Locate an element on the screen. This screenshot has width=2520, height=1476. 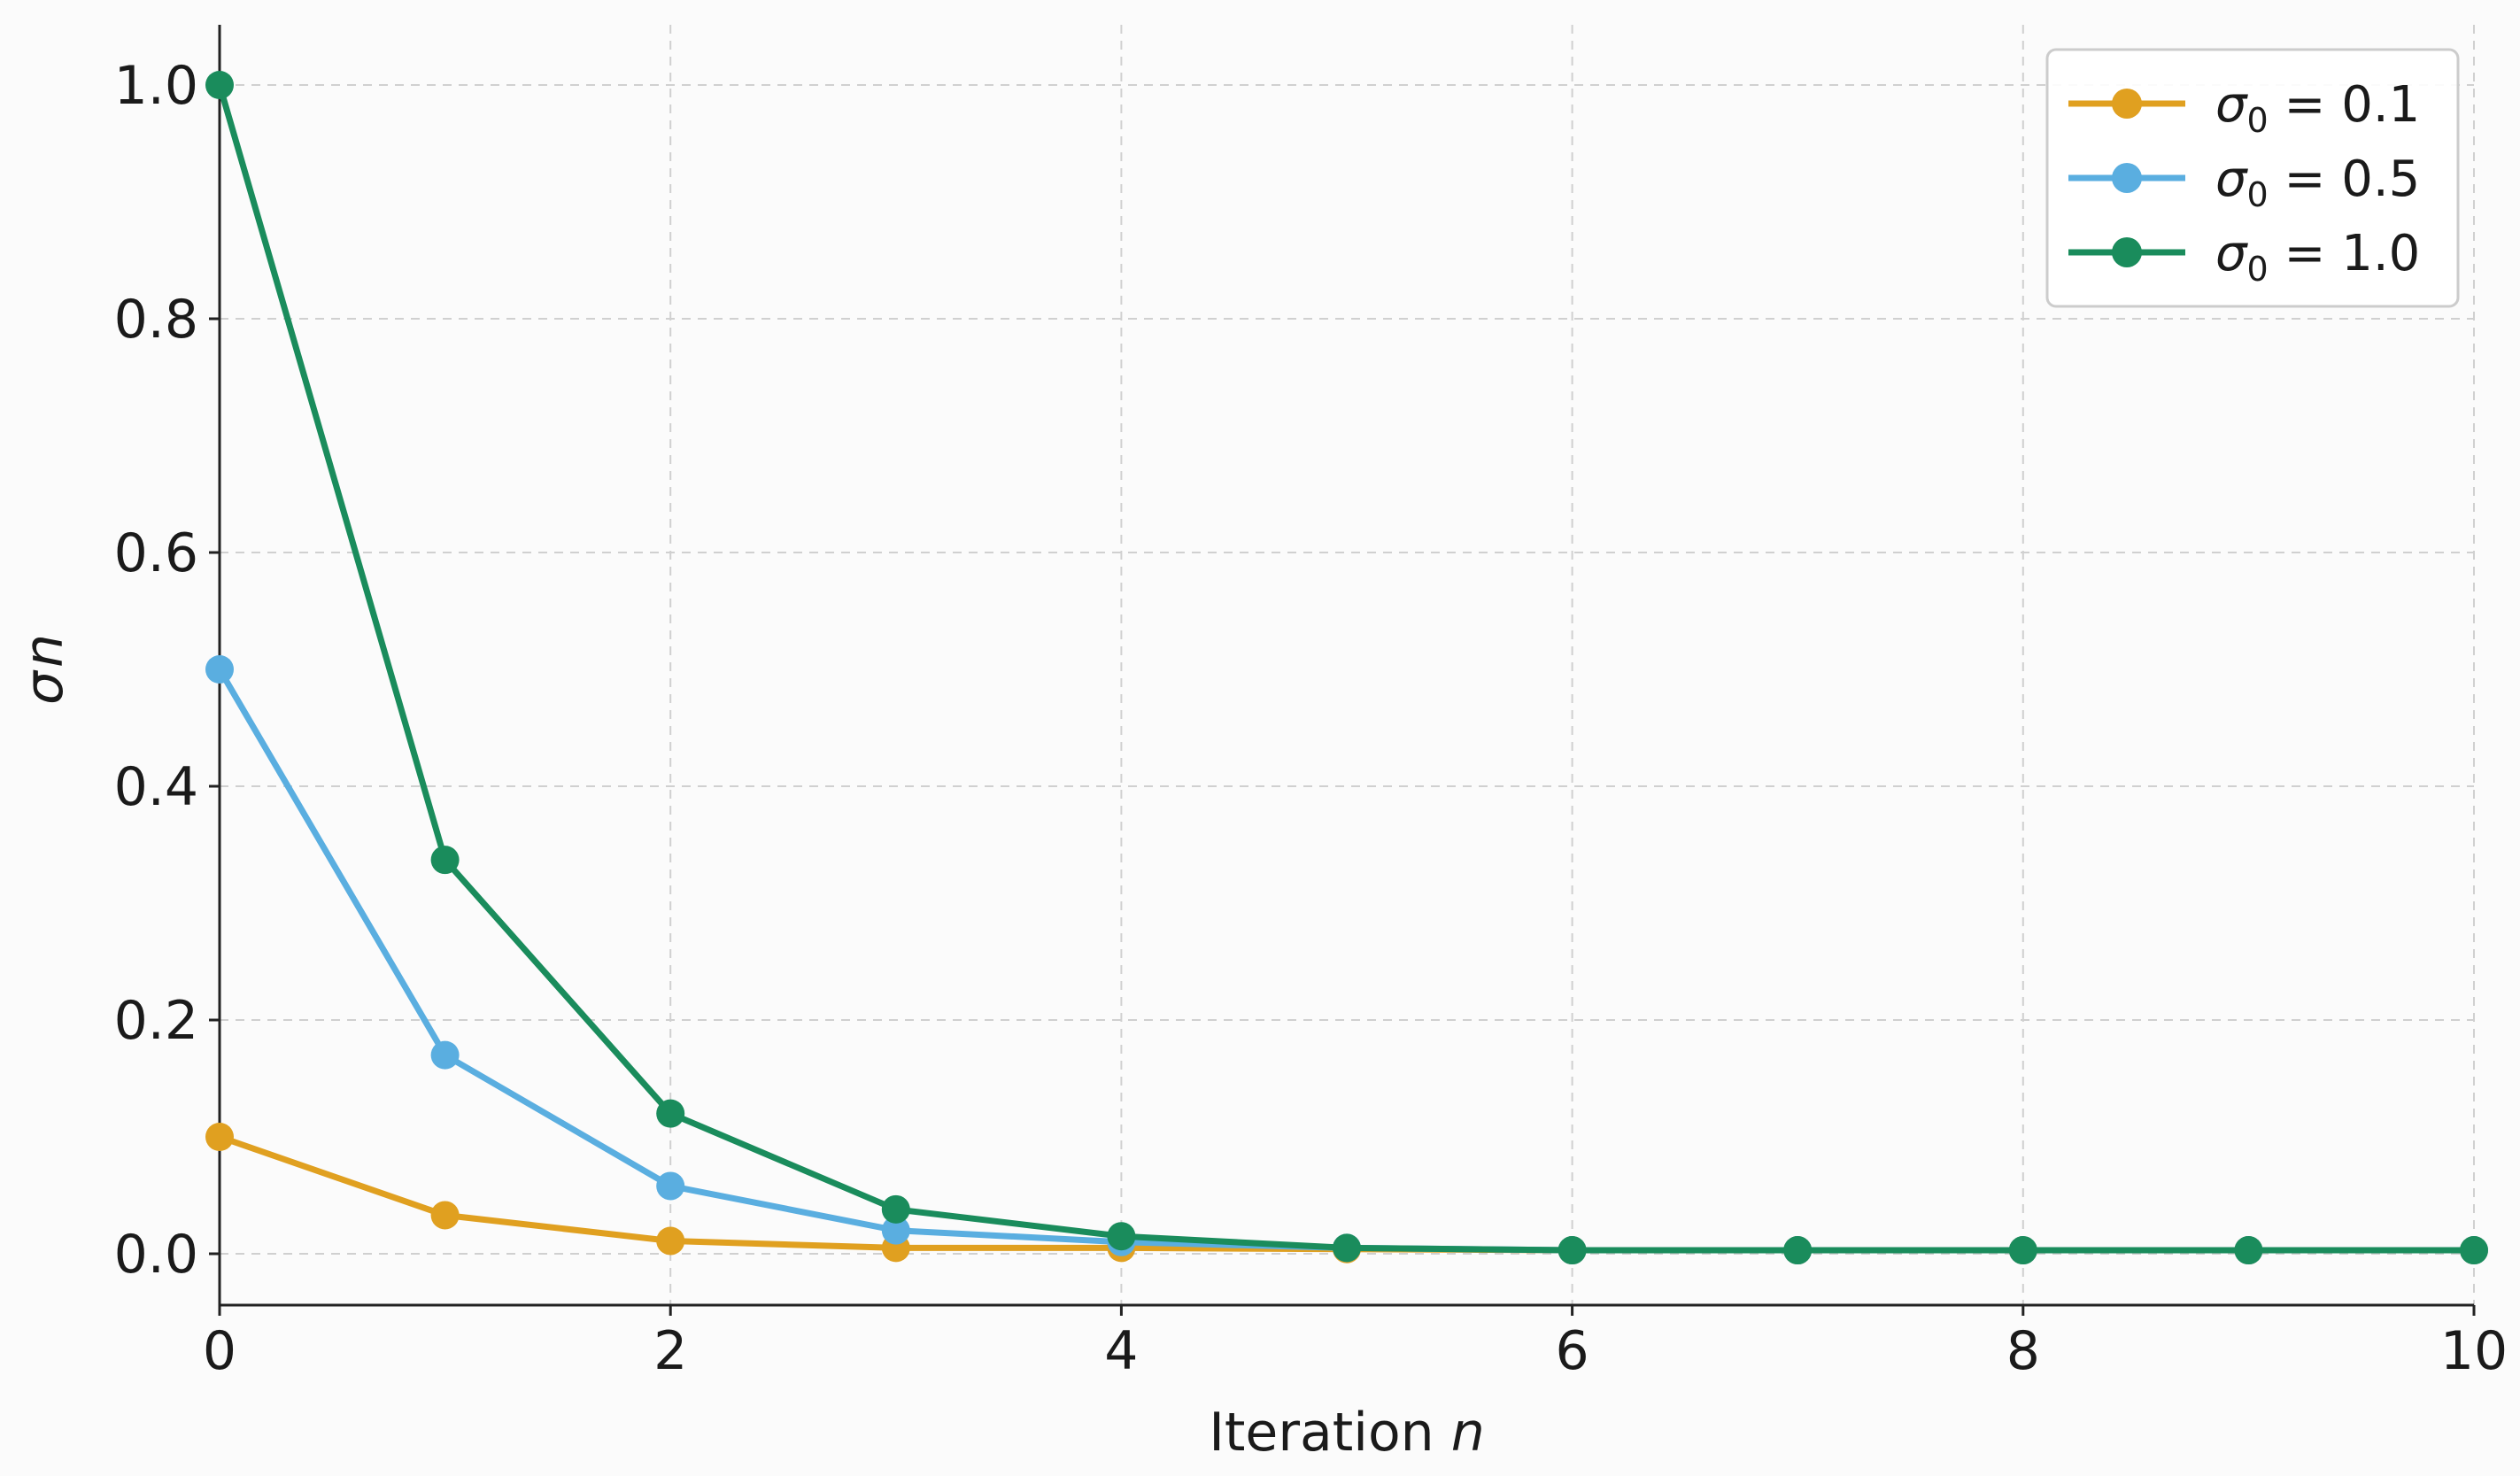
legend-label: σ0 = 1.0 is located at coordinates (2317, 257).